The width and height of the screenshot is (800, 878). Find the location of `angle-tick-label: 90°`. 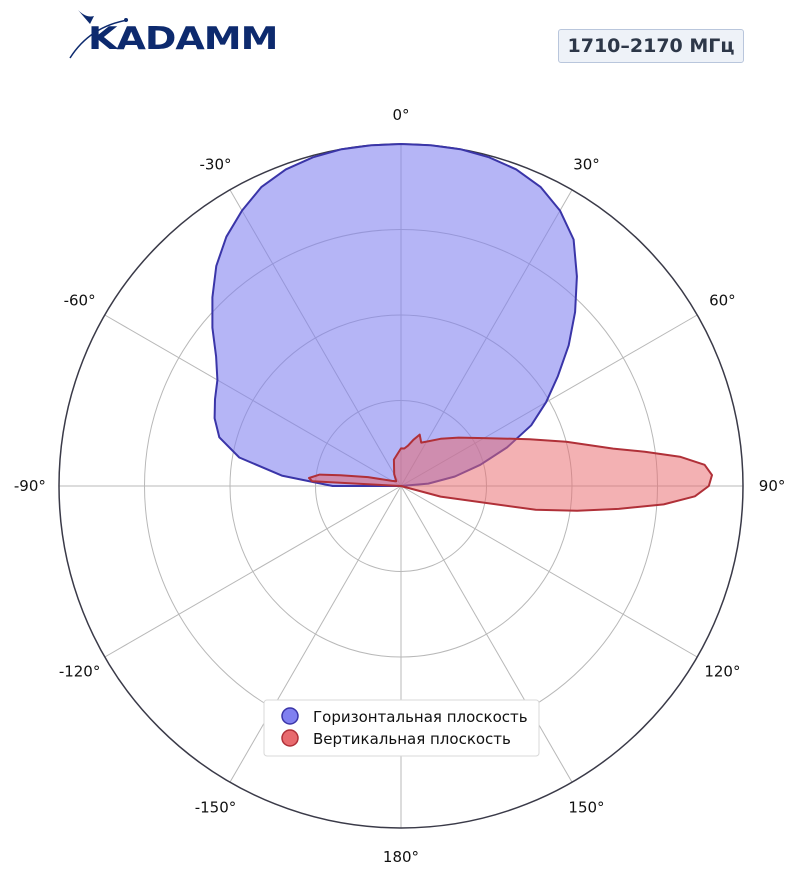

angle-tick-label: 90° is located at coordinates (772, 486).